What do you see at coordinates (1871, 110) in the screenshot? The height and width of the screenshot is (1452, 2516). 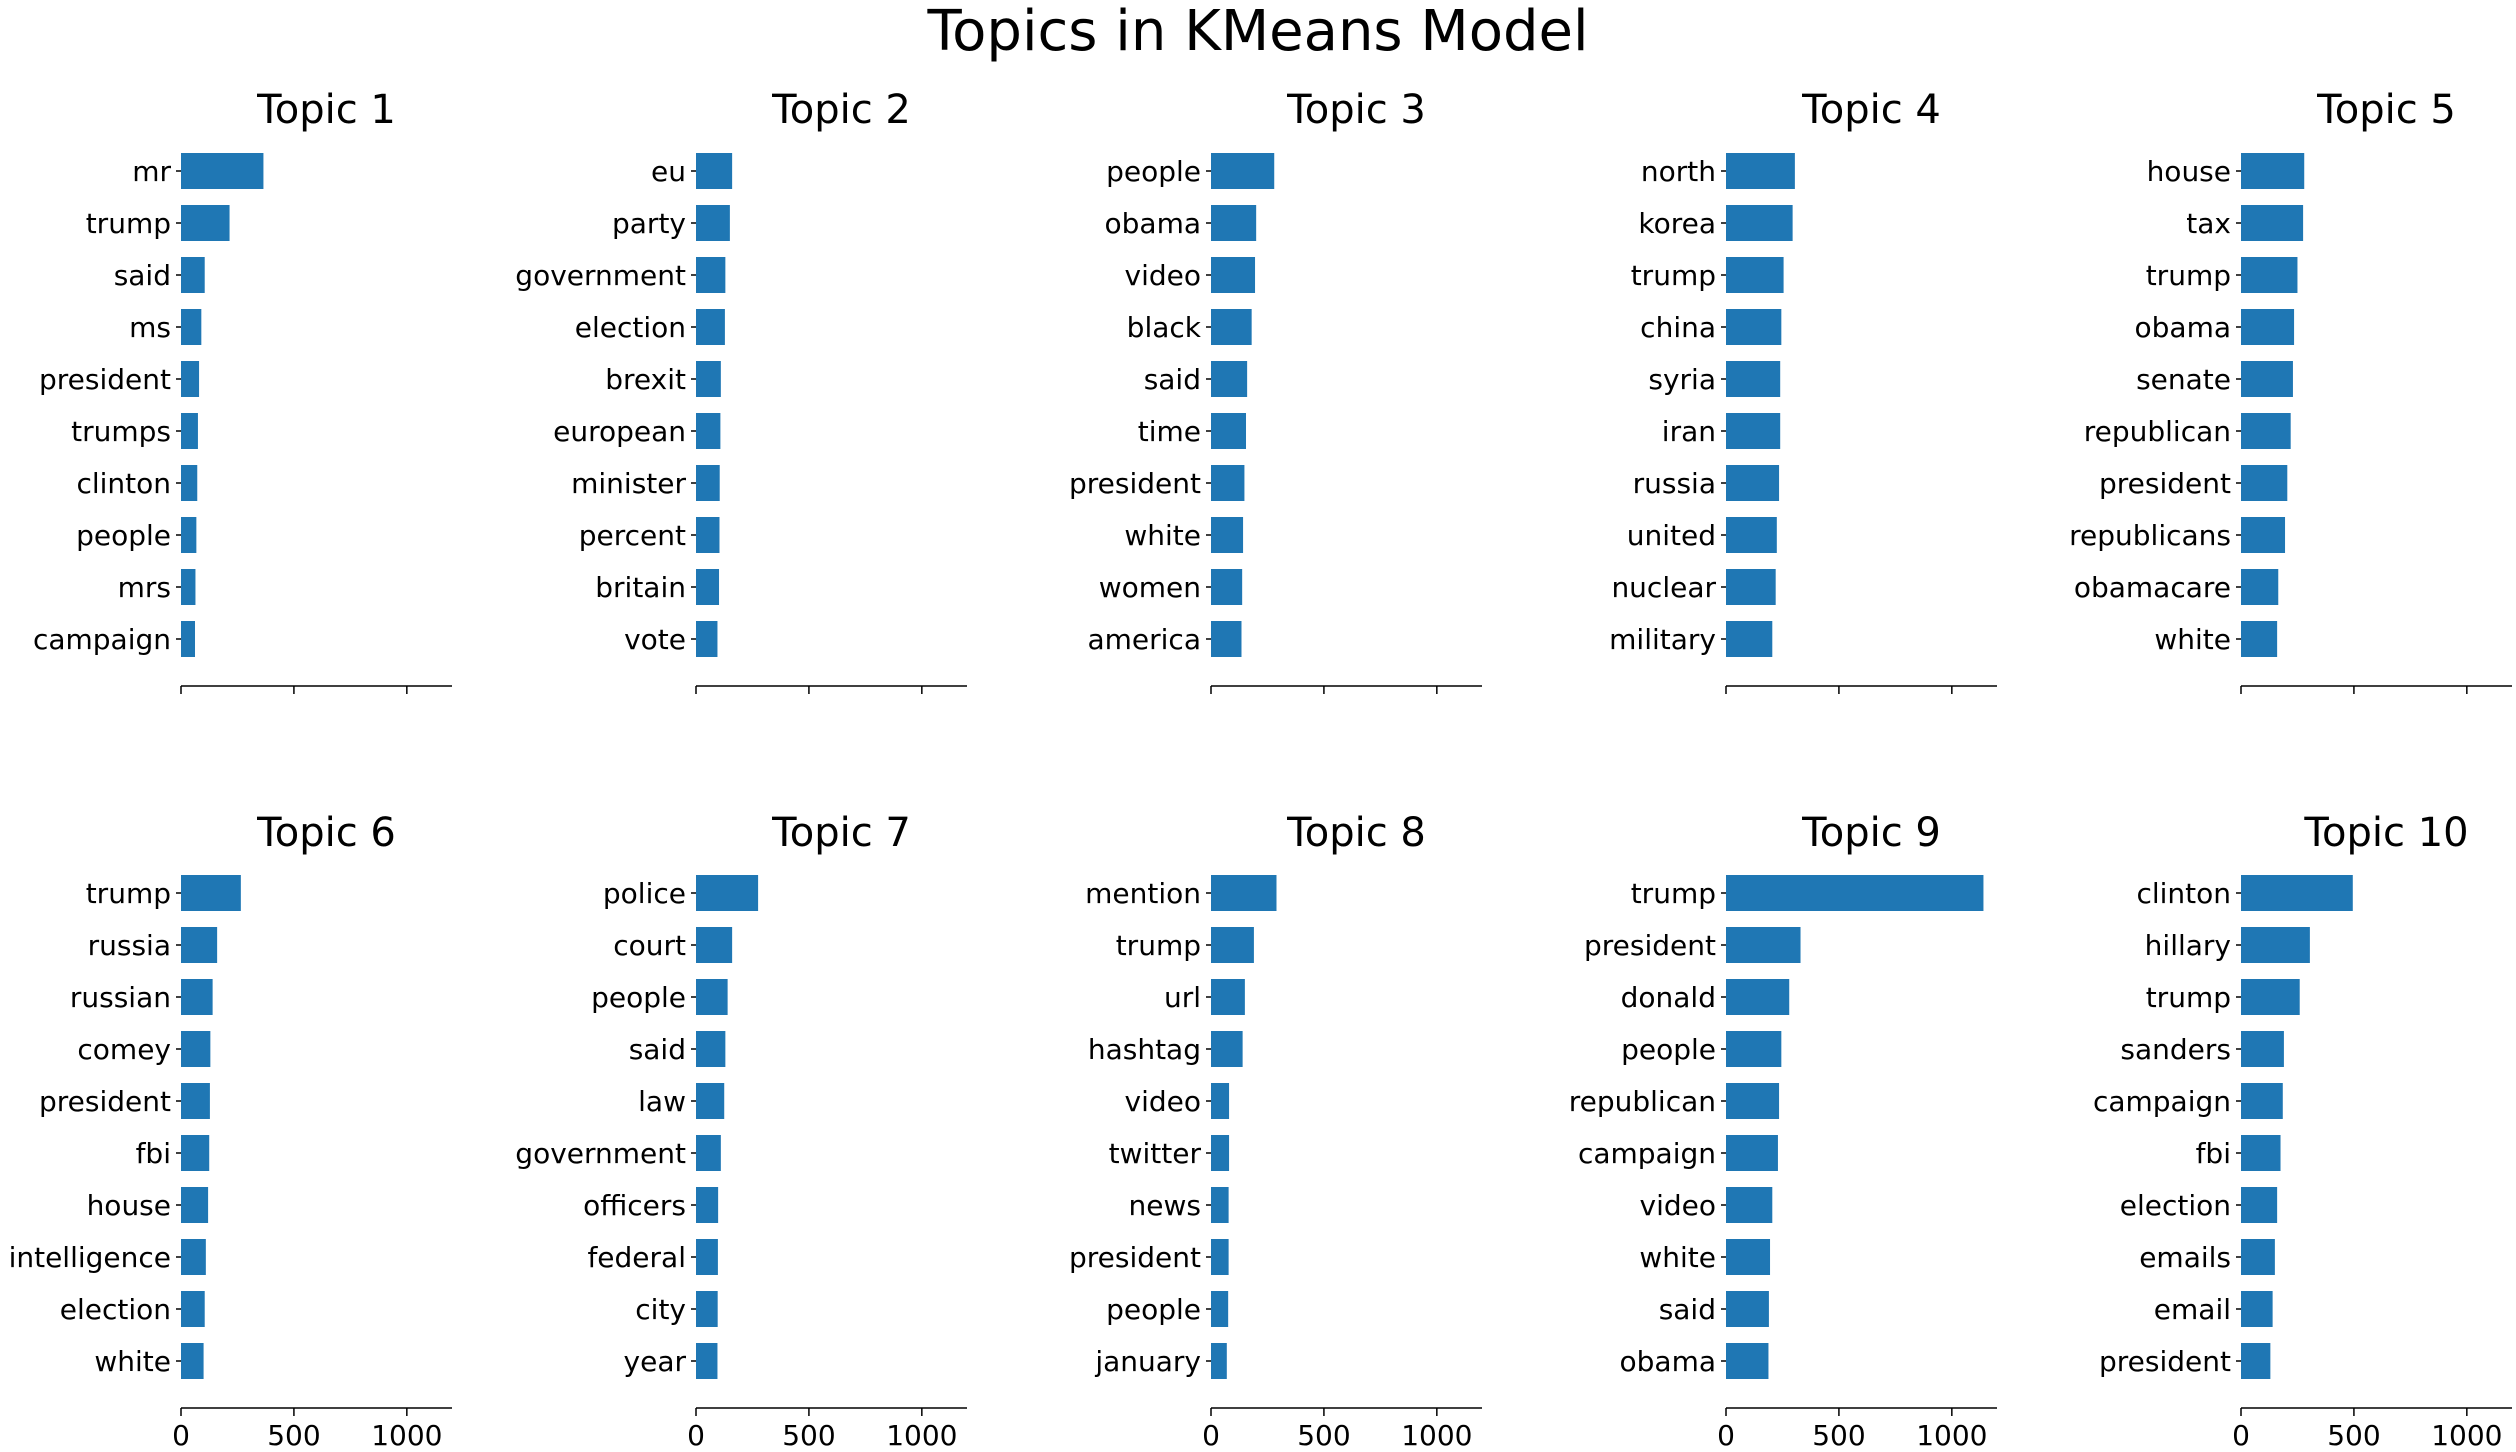 I see `subplot-title: Topic 4` at bounding box center [1871, 110].